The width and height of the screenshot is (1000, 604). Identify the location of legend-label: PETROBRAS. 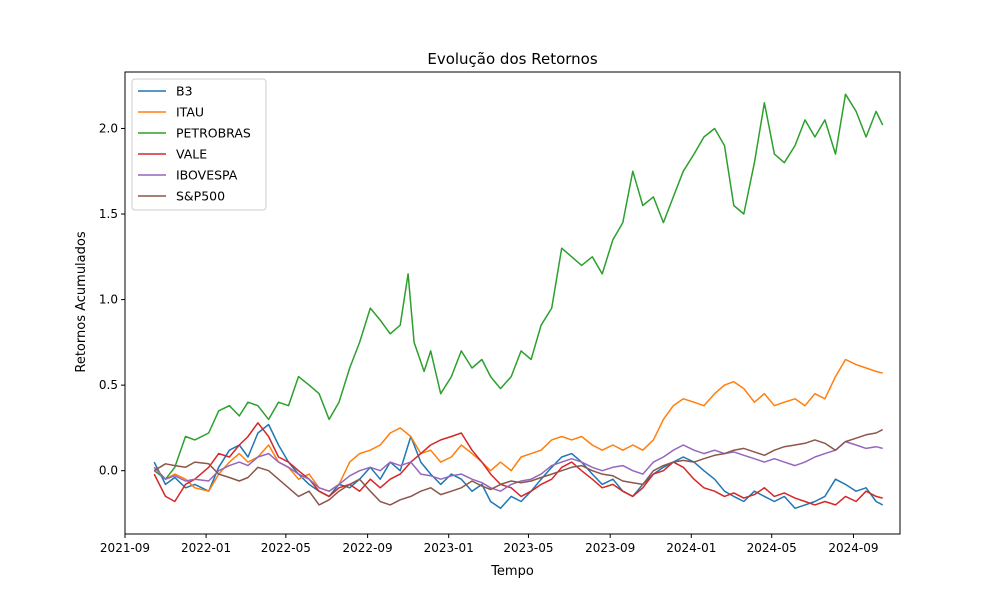
(213, 133).